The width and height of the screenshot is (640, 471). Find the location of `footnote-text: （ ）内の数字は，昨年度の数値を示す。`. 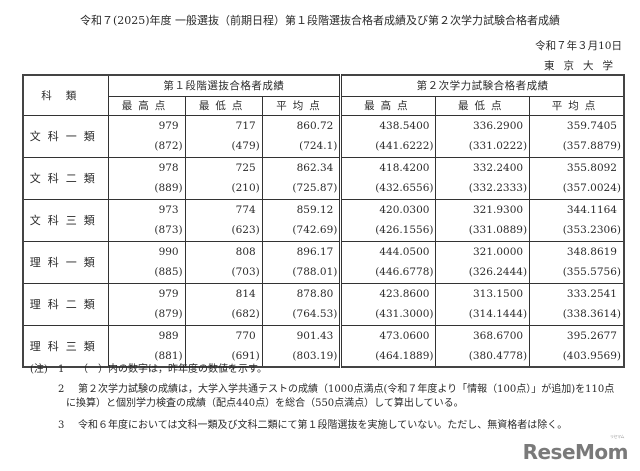

footnote-text: （ ）内の数字は，昨年度の数値を示す。 is located at coordinates (172, 369).